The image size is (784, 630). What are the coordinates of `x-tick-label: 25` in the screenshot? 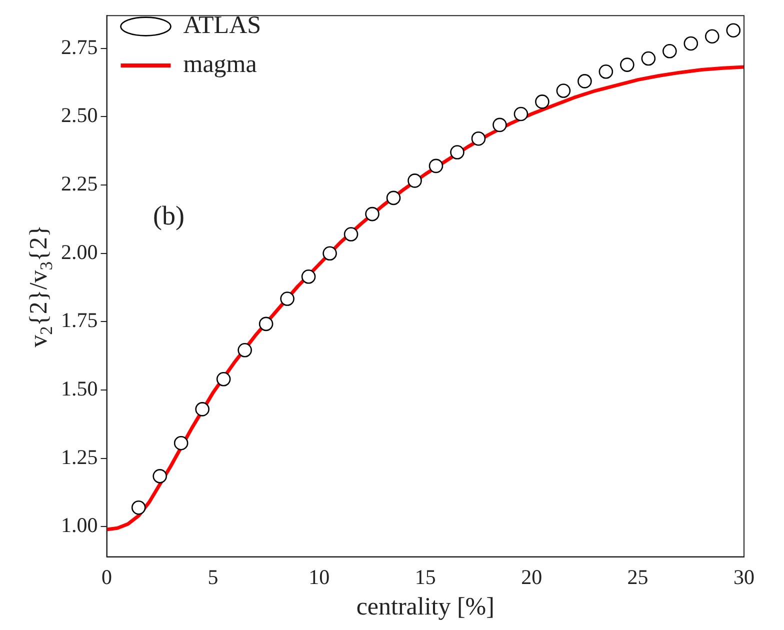 It's located at (637, 576).